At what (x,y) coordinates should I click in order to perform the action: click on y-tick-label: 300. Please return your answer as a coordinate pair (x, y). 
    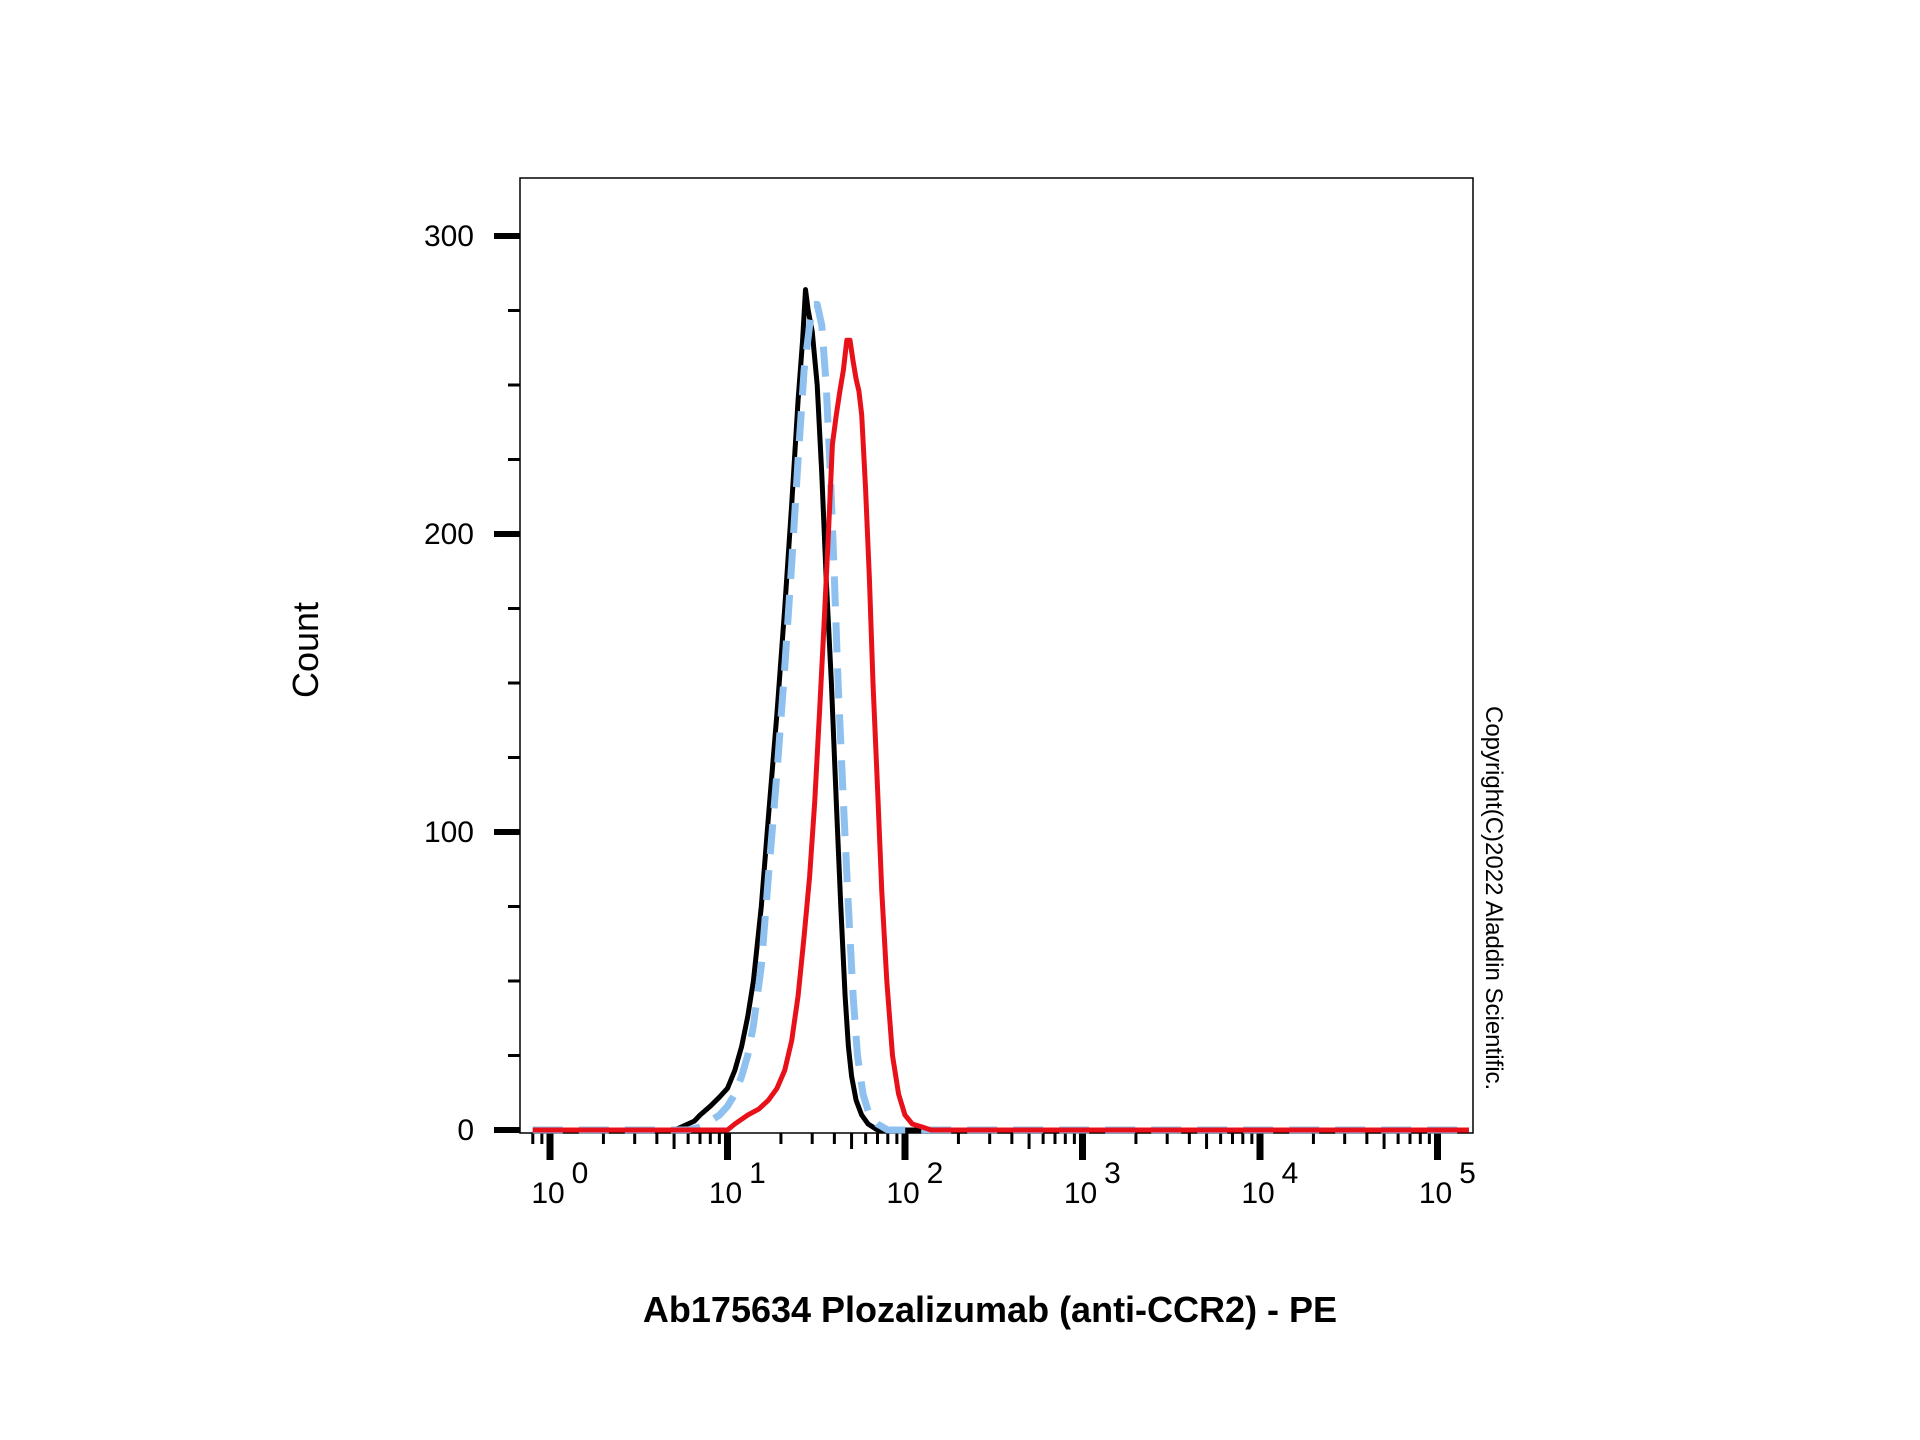
    Looking at the image, I should click on (449, 236).